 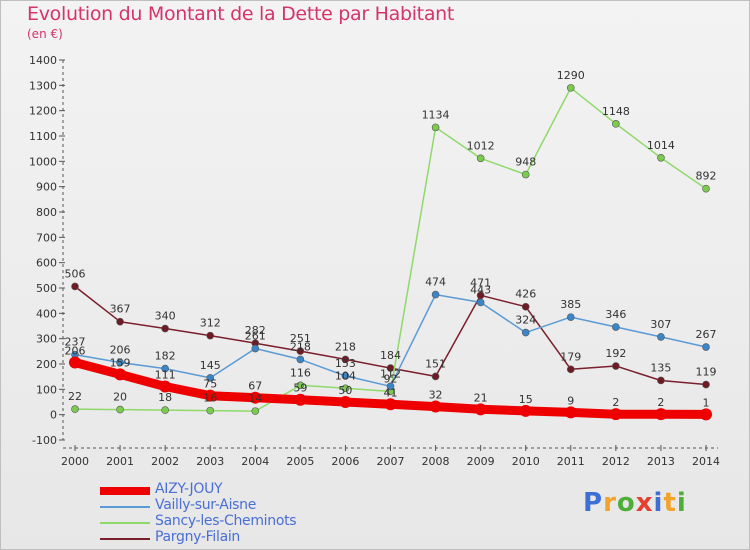 What do you see at coordinates (526, 399) in the screenshot?
I see `data-label: 15` at bounding box center [526, 399].